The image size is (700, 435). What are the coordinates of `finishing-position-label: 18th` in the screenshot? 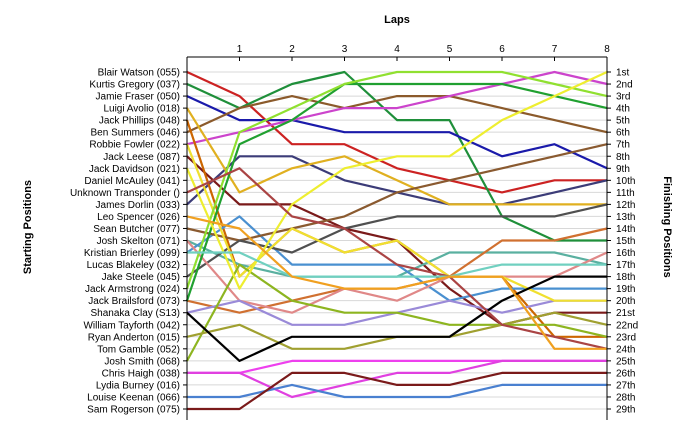 It's located at (625, 277).